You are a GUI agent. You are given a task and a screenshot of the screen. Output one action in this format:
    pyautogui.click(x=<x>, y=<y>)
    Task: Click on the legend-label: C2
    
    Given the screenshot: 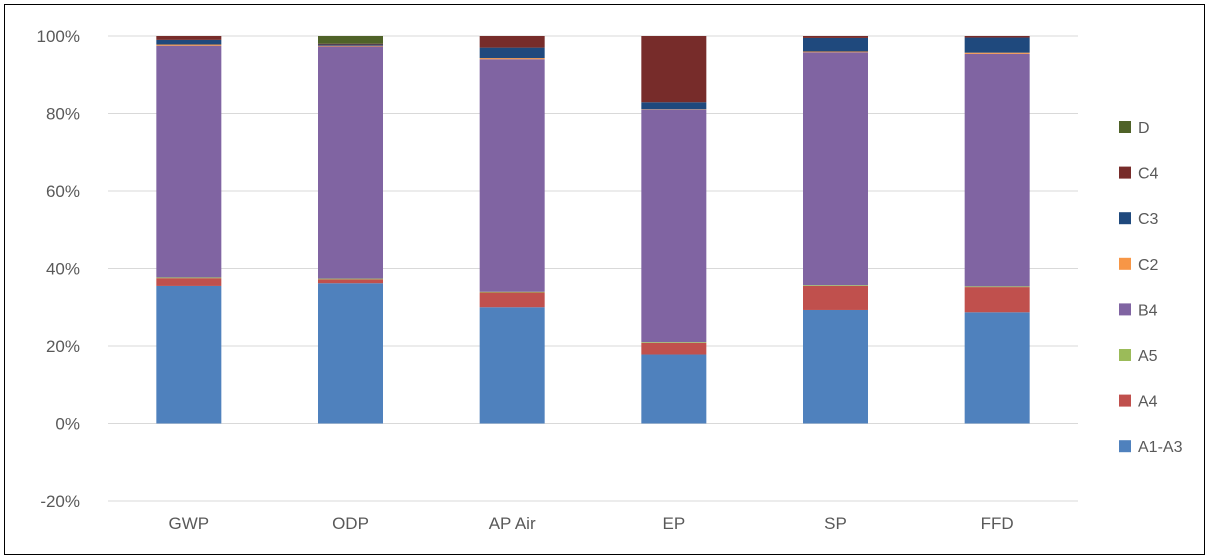 What is the action you would take?
    pyautogui.click(x=1148, y=265)
    